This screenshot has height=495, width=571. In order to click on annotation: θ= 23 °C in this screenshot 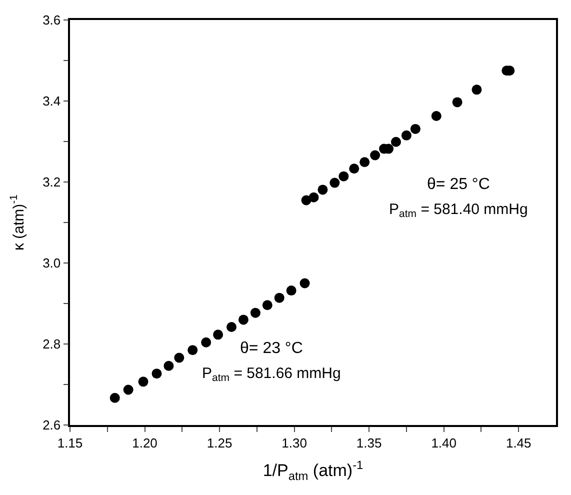, I will do `click(271, 348)`.